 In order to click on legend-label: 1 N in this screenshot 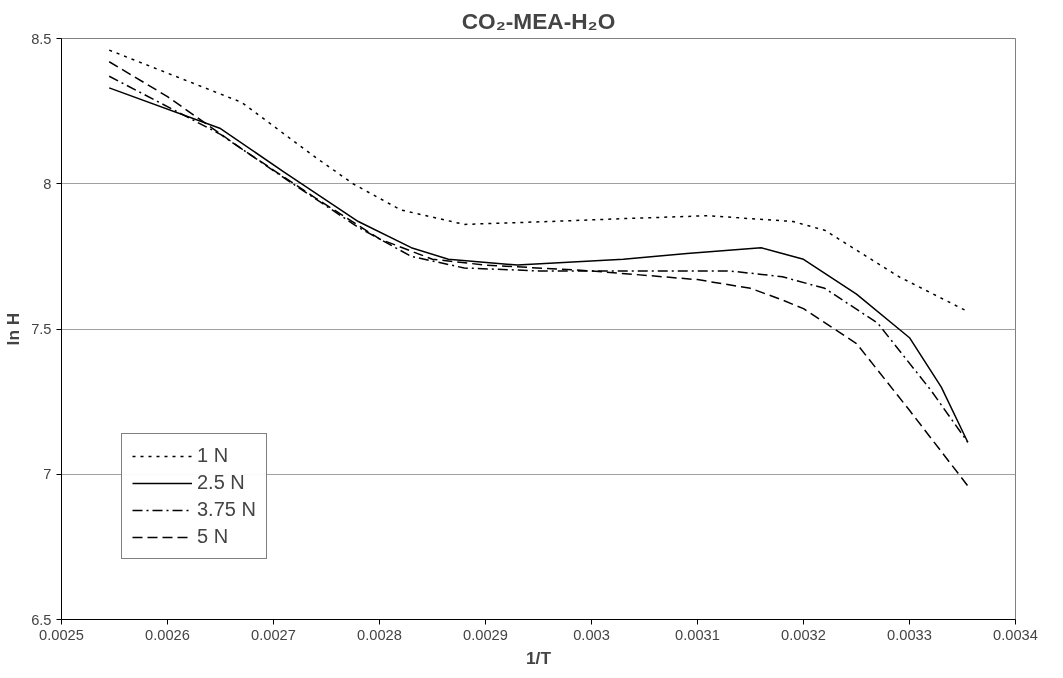, I will do `click(213, 455)`.